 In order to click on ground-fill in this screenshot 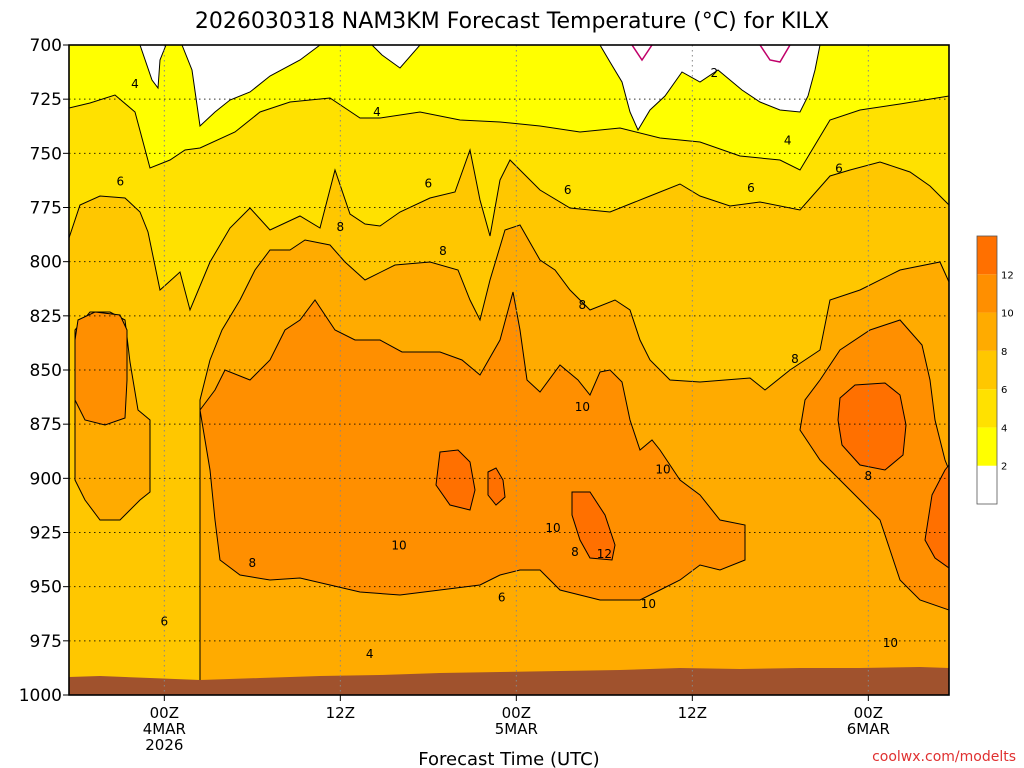, I will do `click(509, 681)`.